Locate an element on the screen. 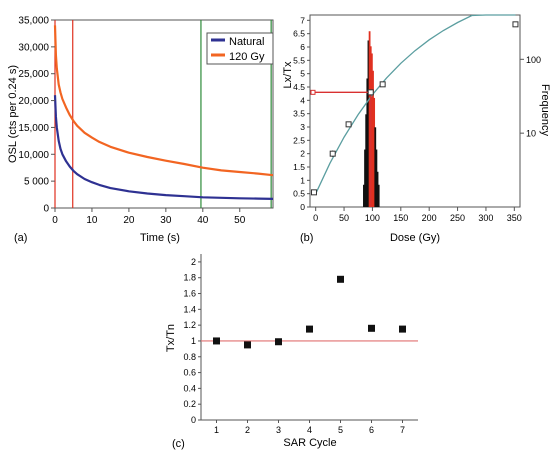 Image resolution: width=550 pixels, height=459 pixels. panel-b-xtick-label: 100 is located at coordinates (372, 218).